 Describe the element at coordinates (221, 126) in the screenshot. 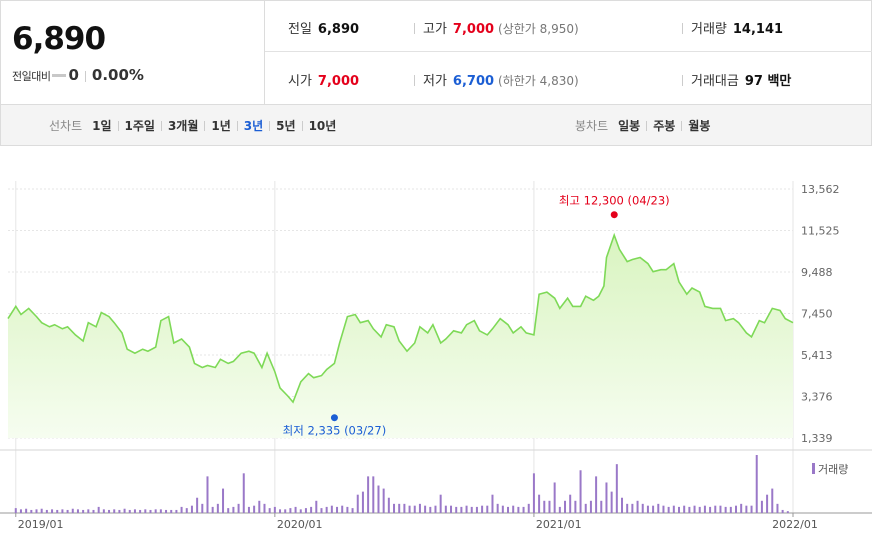

I see `line-period-button-3: 1년` at that location.